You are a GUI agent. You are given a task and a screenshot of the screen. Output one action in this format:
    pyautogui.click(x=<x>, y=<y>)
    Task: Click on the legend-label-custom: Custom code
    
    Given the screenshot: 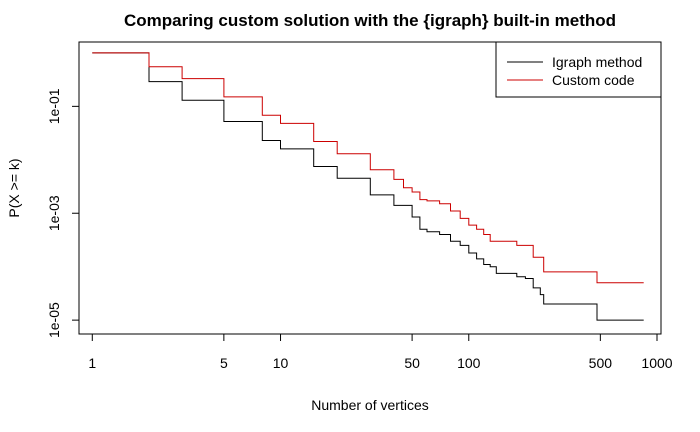 What is the action you would take?
    pyautogui.click(x=593, y=80)
    